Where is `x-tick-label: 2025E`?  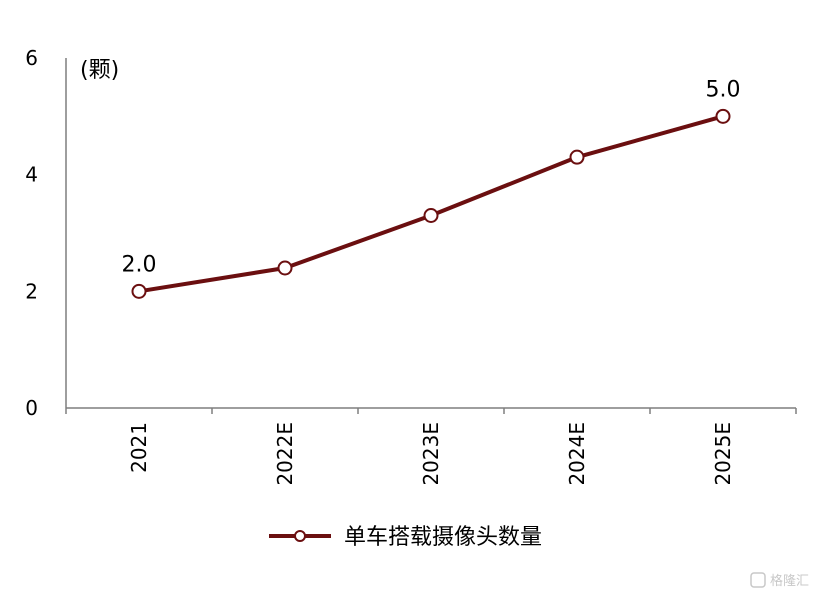
x-tick-label: 2025E is located at coordinates (723, 454).